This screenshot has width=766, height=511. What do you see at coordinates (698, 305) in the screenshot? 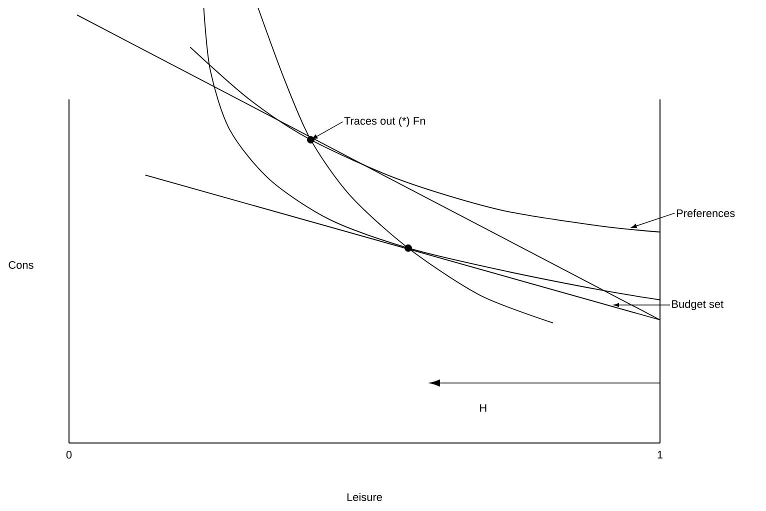
I see `text: Budget set` at bounding box center [698, 305].